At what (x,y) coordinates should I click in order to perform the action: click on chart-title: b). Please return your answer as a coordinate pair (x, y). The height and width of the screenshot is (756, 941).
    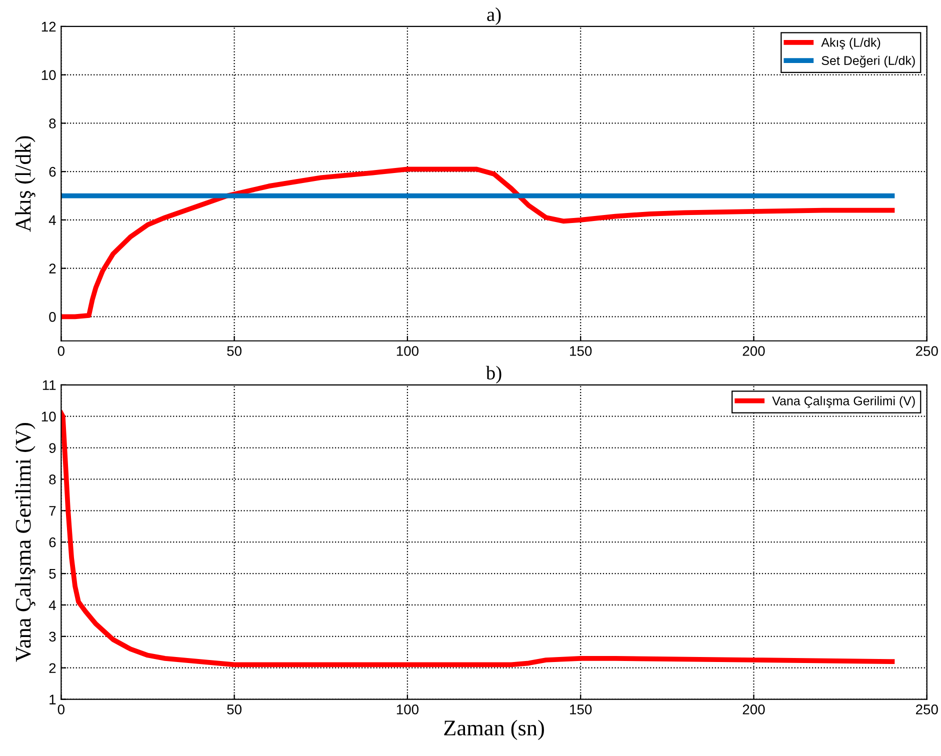
    Looking at the image, I should click on (494, 375).